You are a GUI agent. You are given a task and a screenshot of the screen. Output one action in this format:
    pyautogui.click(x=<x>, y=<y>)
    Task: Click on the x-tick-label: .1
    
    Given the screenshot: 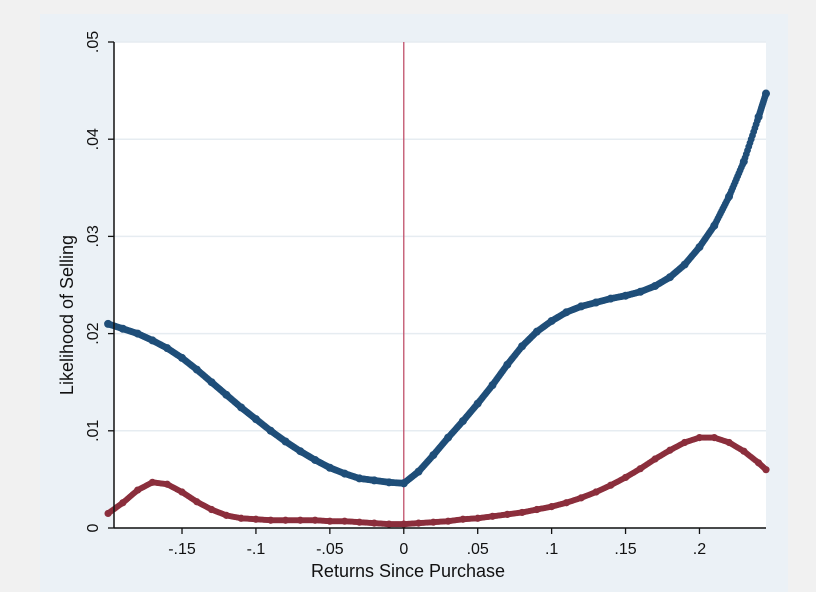 What is the action you would take?
    pyautogui.click(x=551, y=549)
    